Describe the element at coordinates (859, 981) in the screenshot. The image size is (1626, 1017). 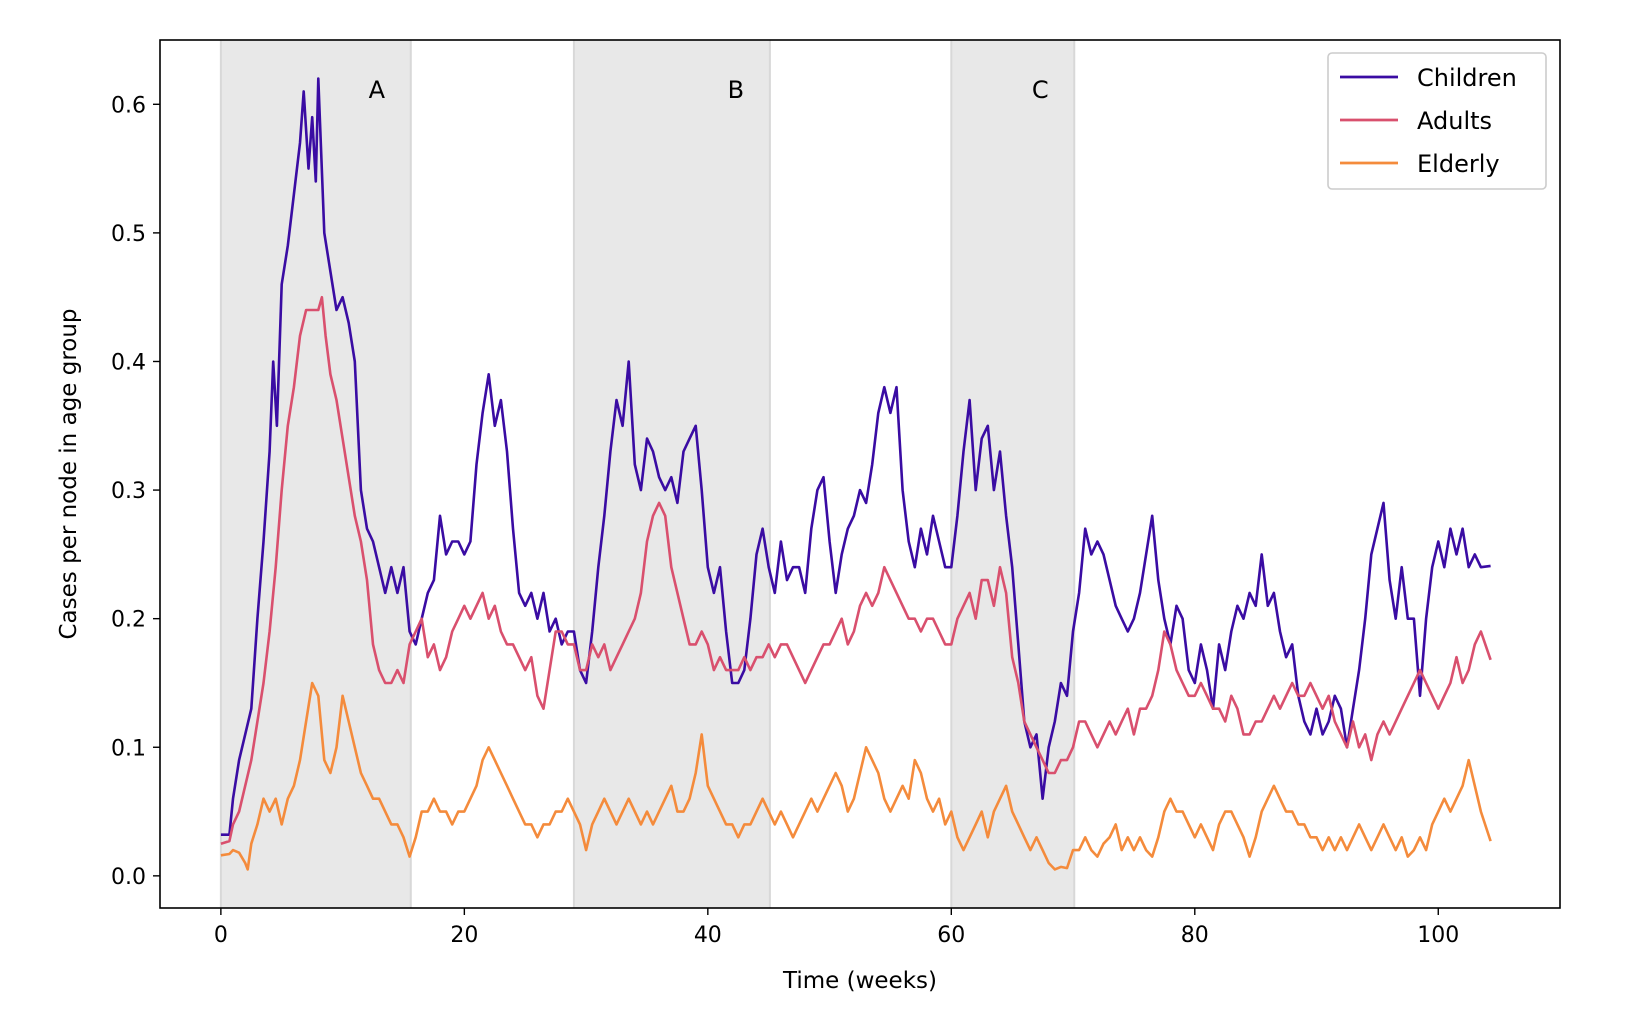
I see `x-axis-label: Time (weeks)` at that location.